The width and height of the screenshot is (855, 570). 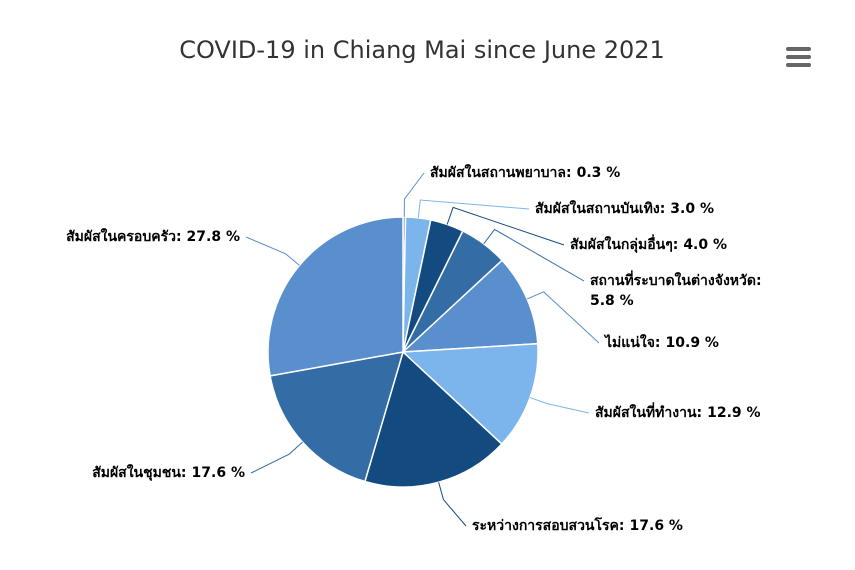 I want to click on label-value: 27.8 %, so click(x=213, y=237).